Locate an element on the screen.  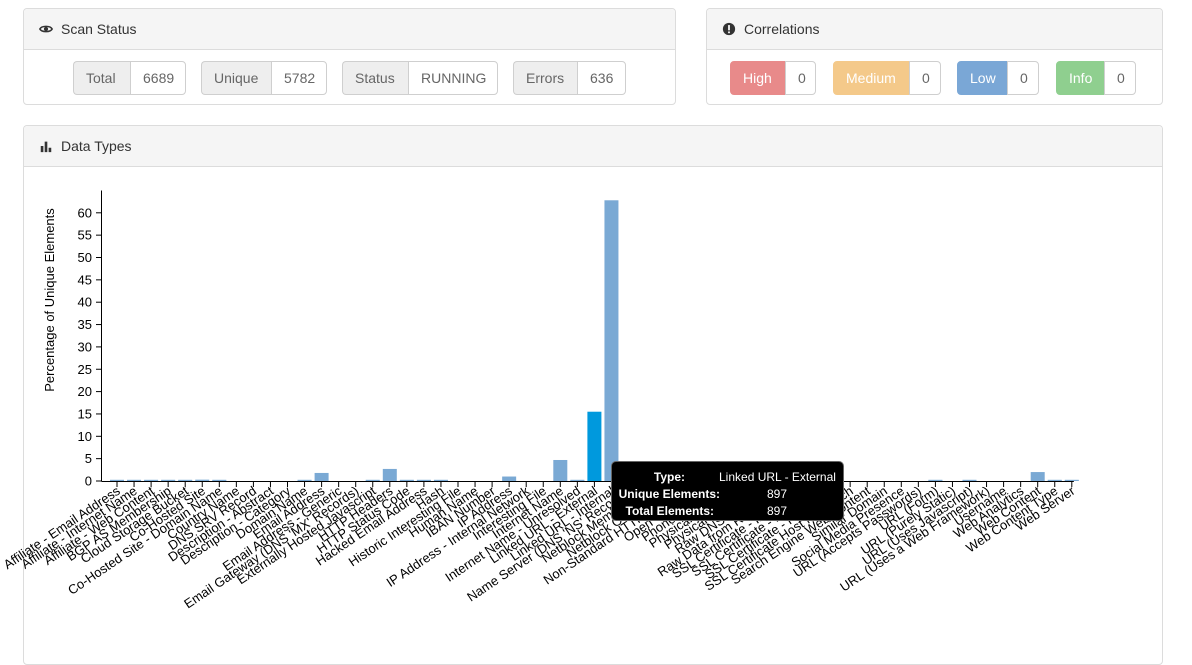
y-tick-label: 50 is located at coordinates (85, 257).